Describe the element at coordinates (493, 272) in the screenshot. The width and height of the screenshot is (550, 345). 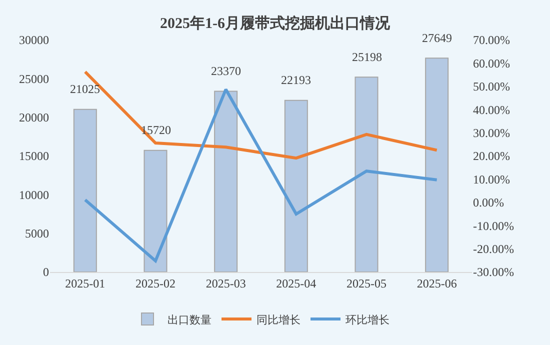
I see `y2-tick-label: -30.00%` at that location.